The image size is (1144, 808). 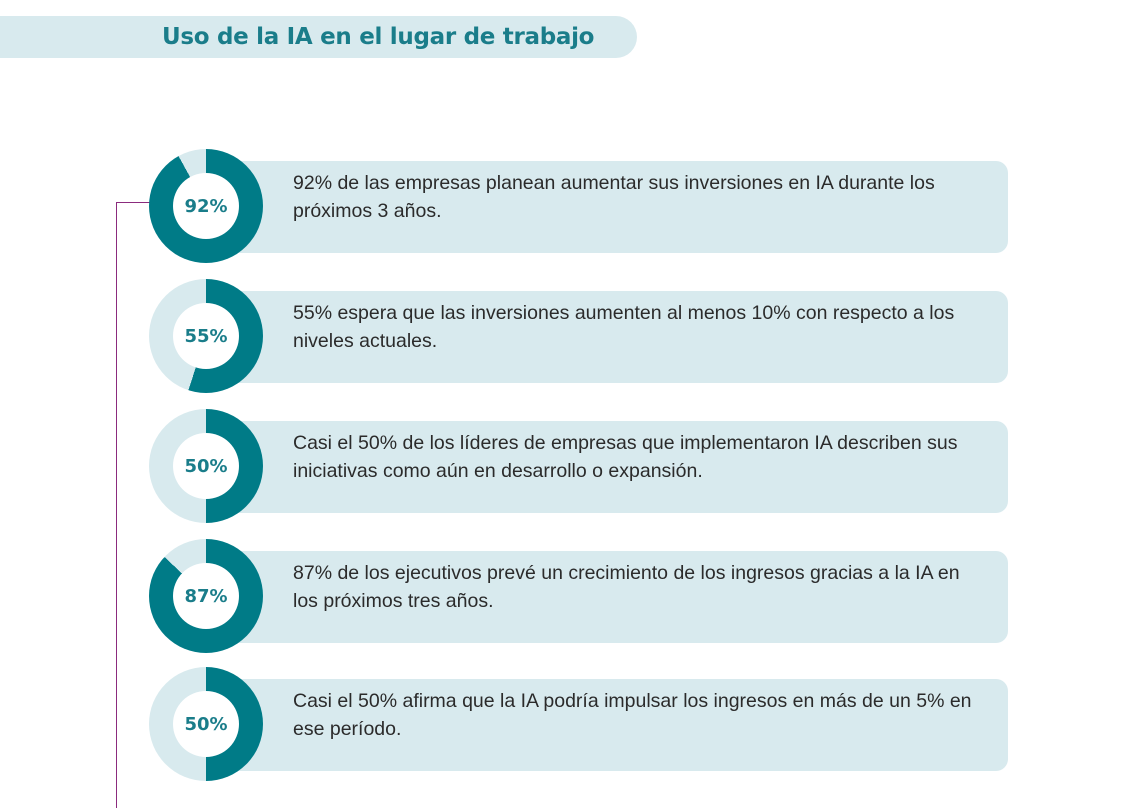 I want to click on donut-chart: 92%, so click(x=206, y=206).